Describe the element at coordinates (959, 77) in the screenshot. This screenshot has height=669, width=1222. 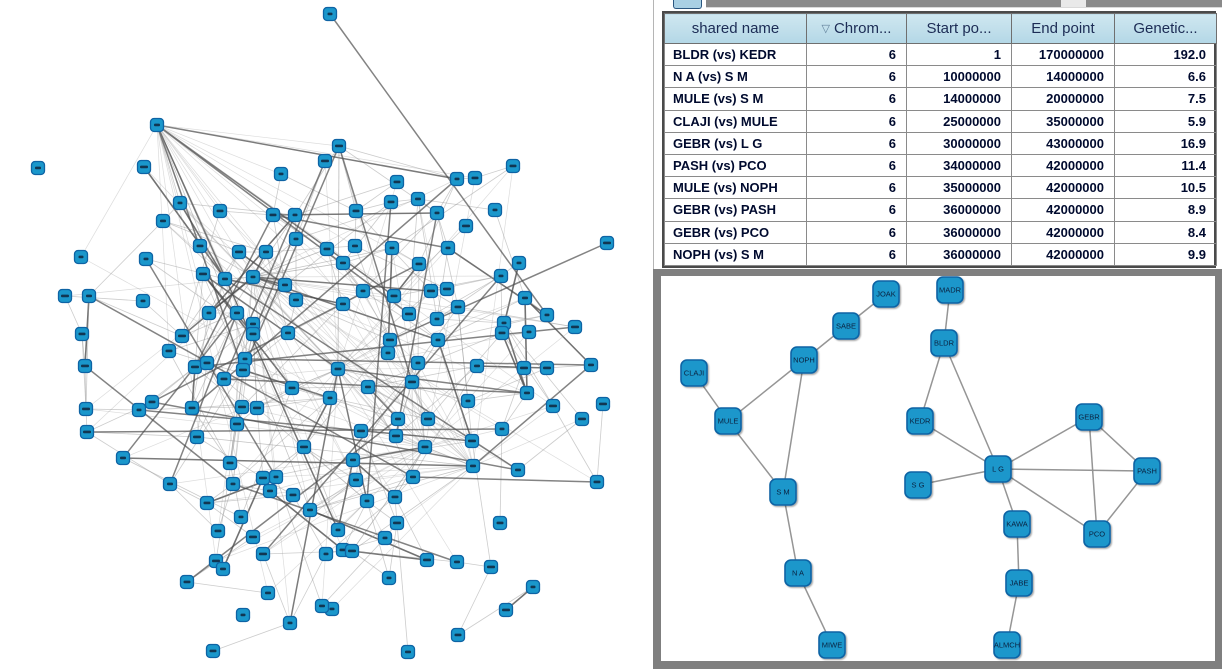
I see `table-cell: 10000000` at that location.